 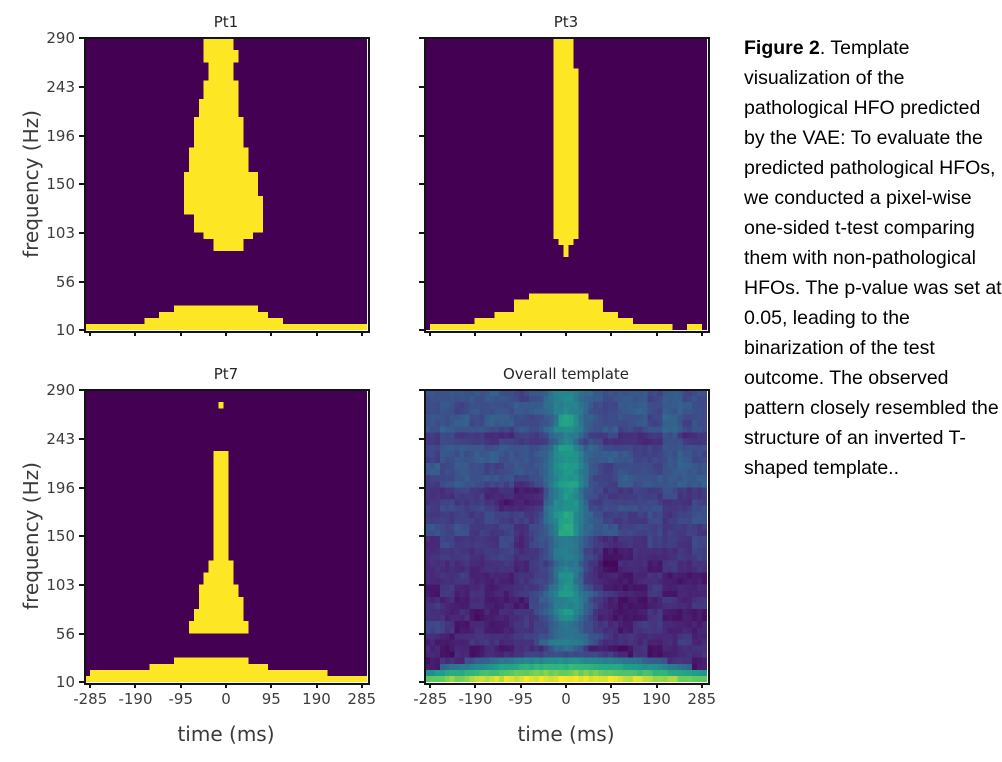 I want to click on subplot-overall-template: Overall template -285 -190 -95 0 95 190 285, so click(x=564, y=536).